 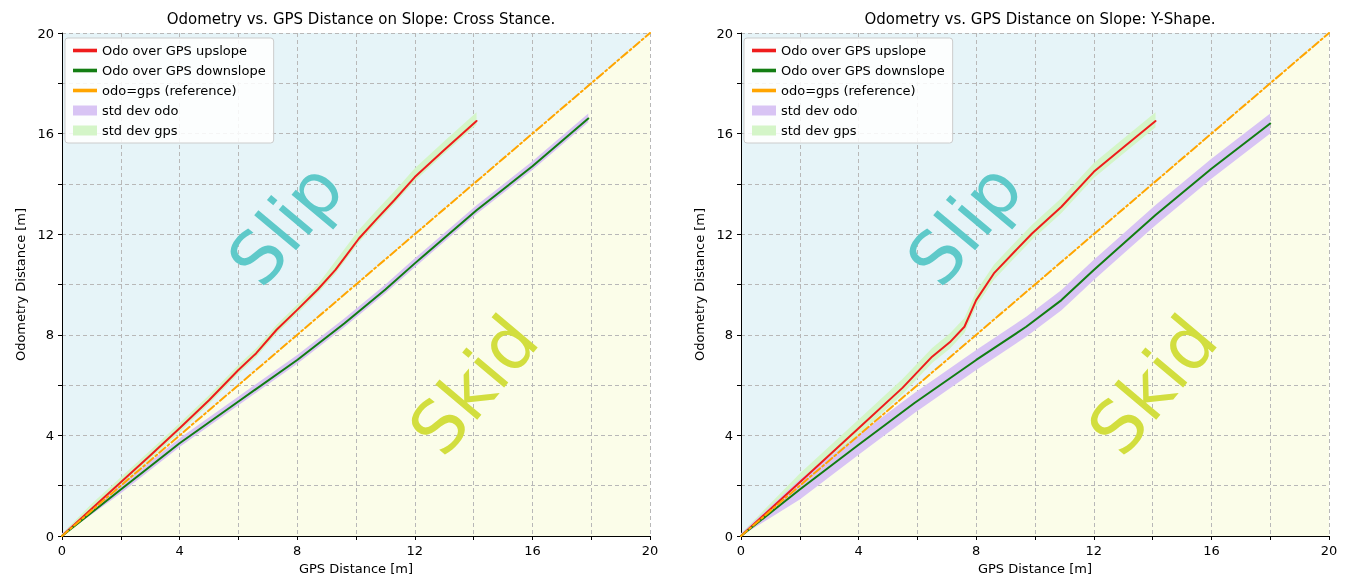 What do you see at coordinates (361, 18) in the screenshot?
I see `chart-title: Odometry vs. GPS Distance on Slope: Cross Stance.` at bounding box center [361, 18].